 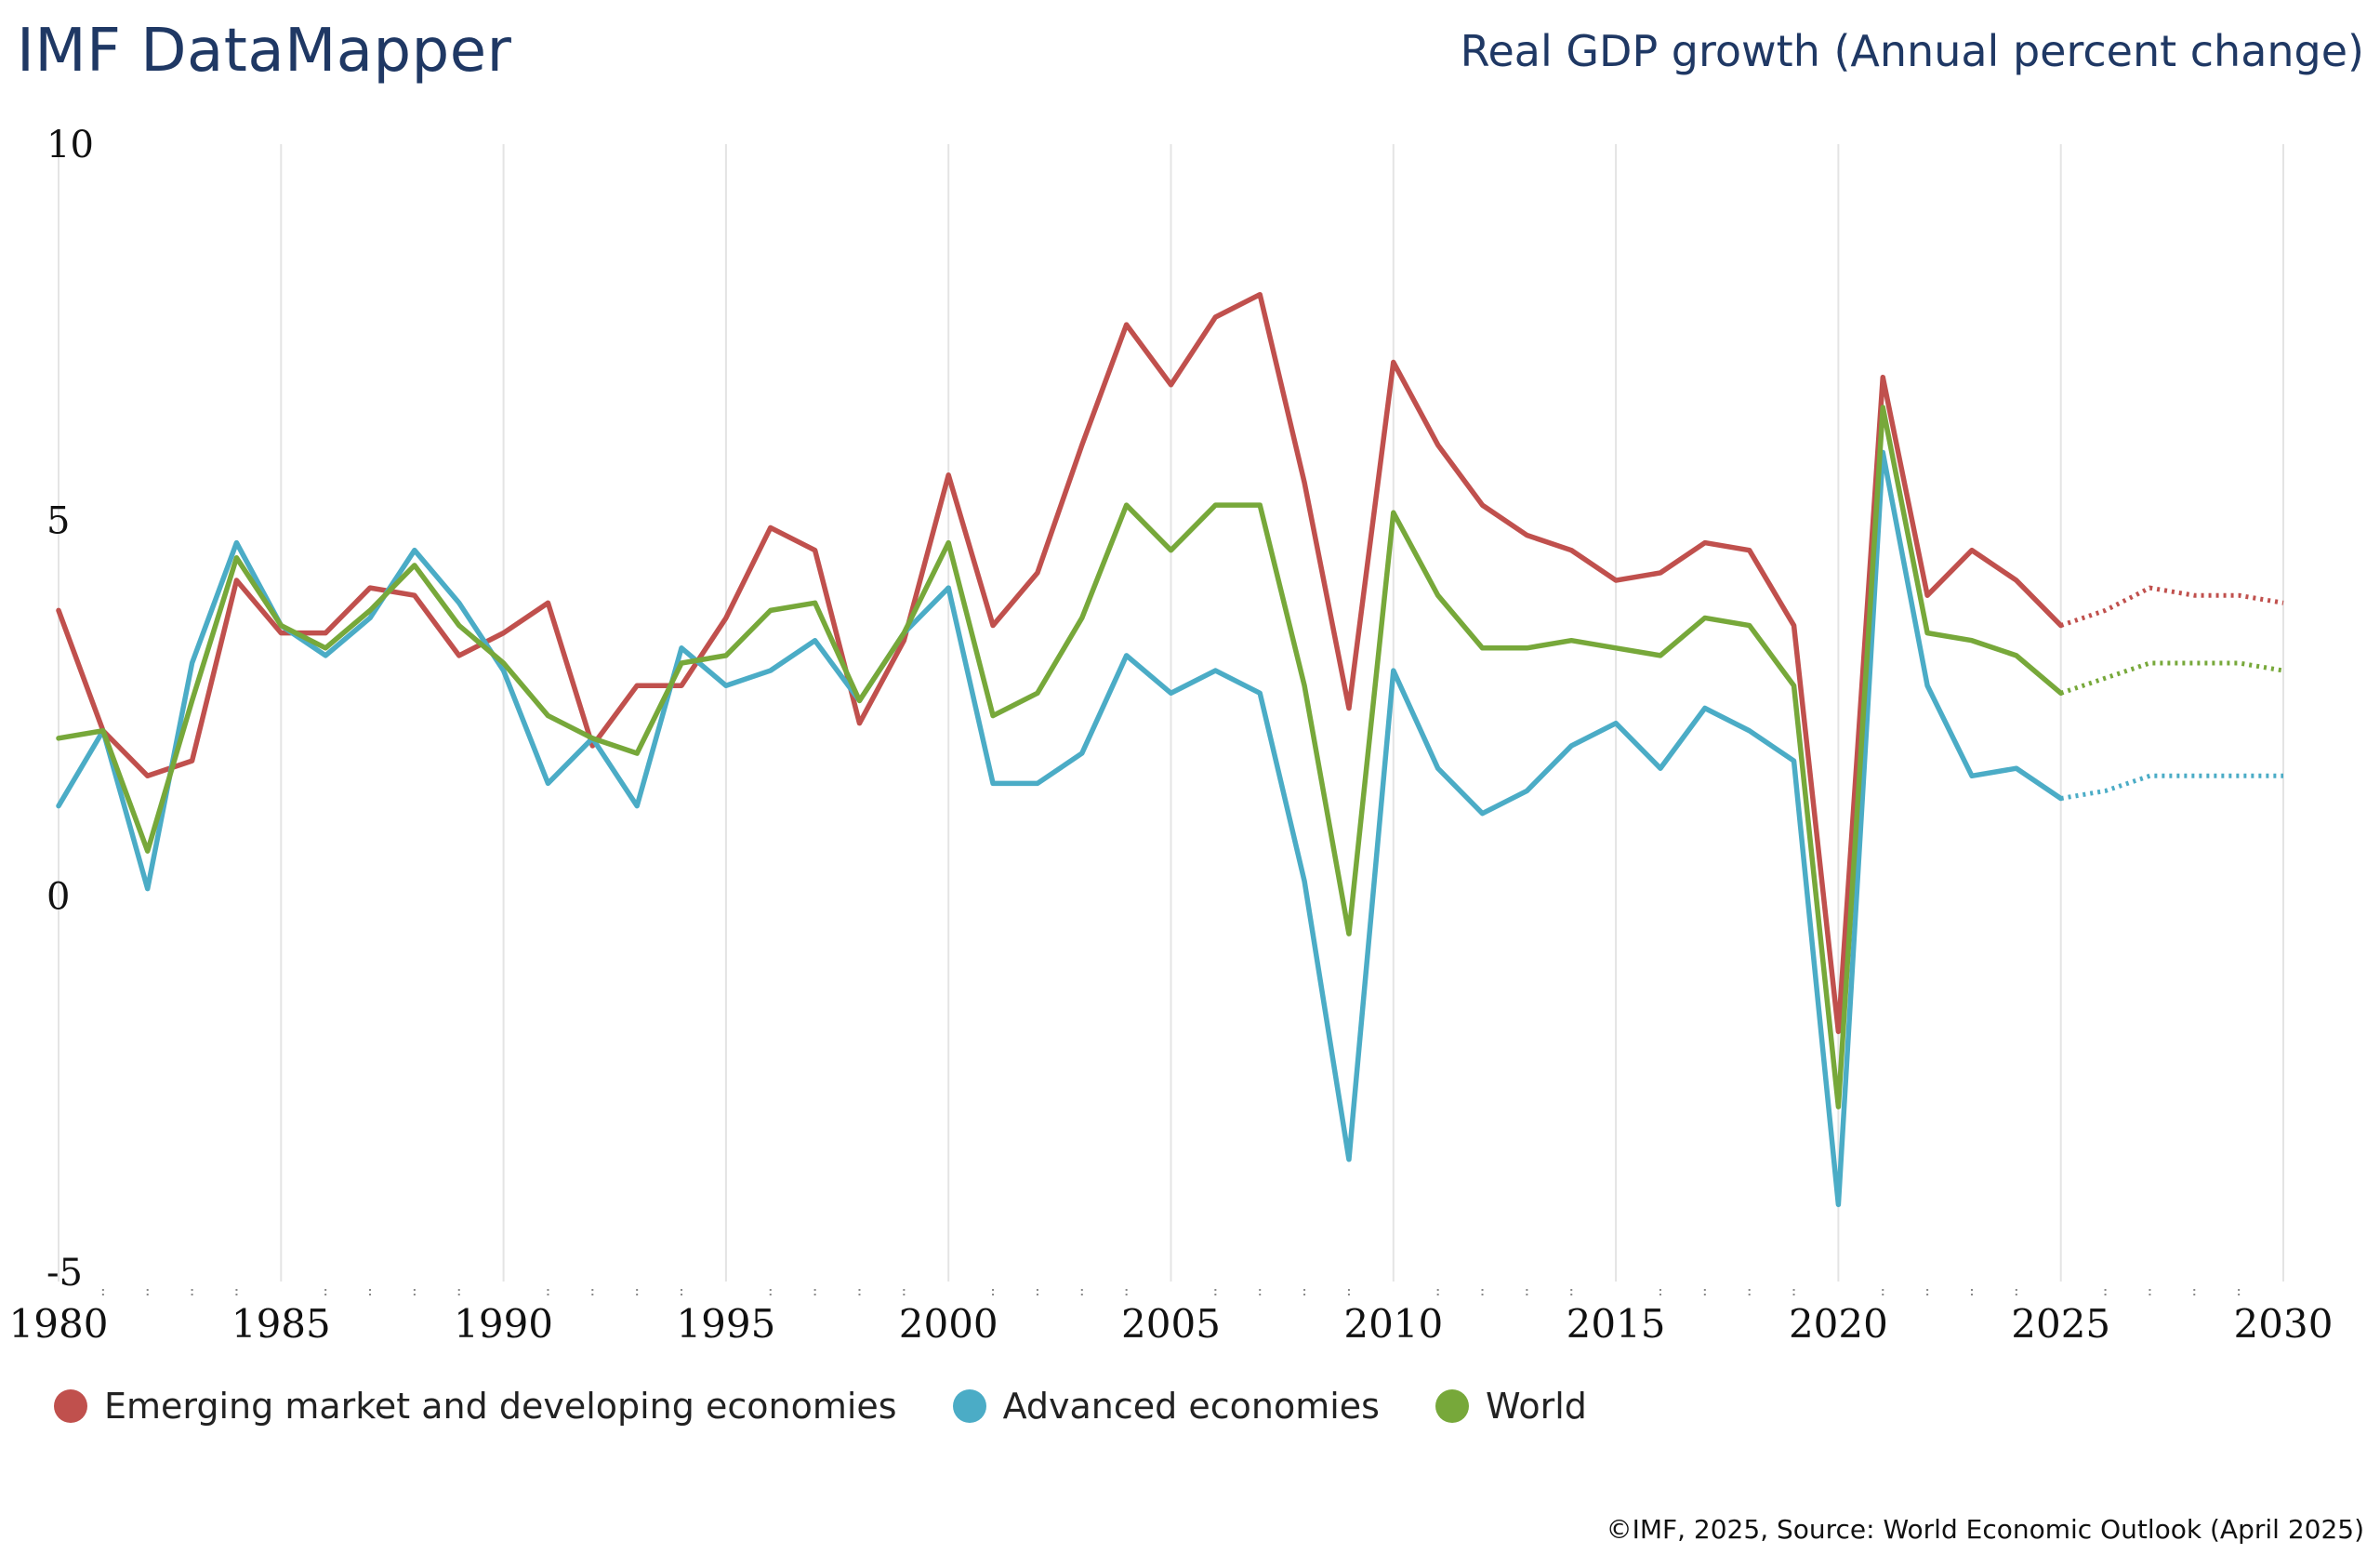 I want to click on x-tick-label: 2025, so click(x=2060, y=1324).